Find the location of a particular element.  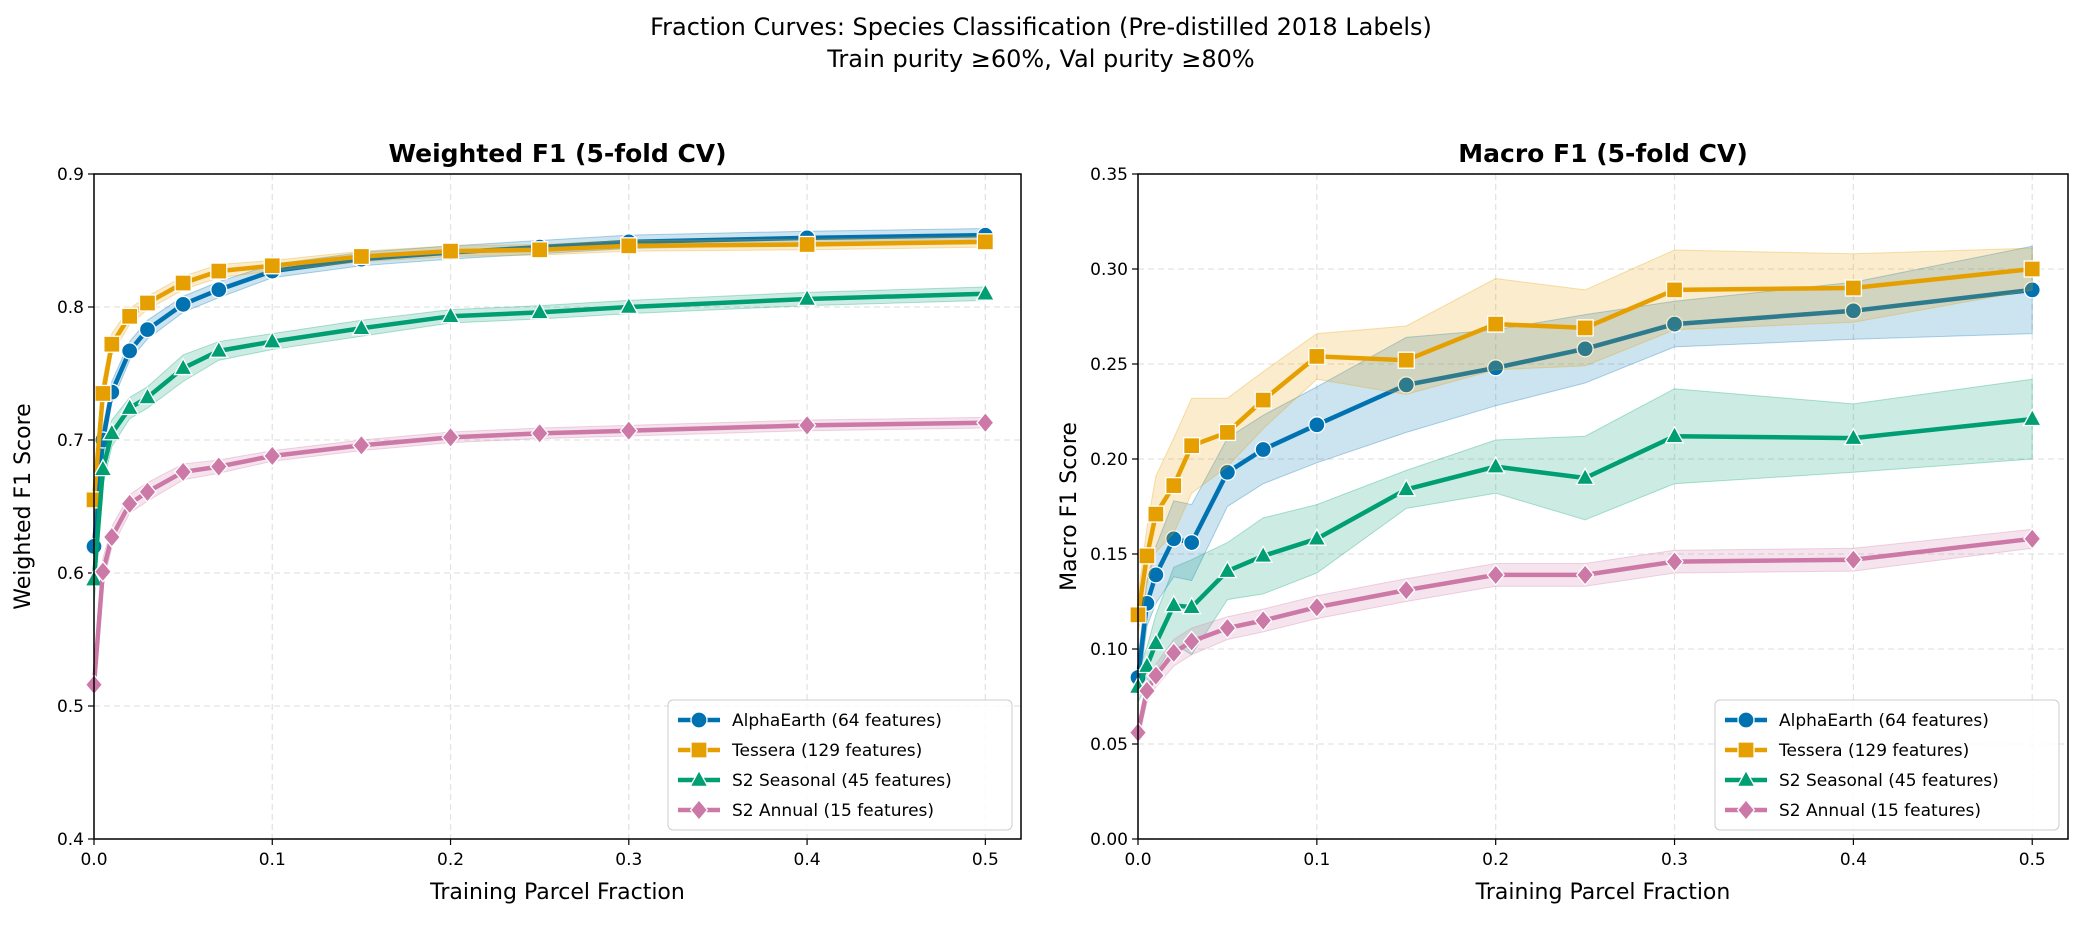

y-tick-label: 0.5 is located at coordinates (70, 707).